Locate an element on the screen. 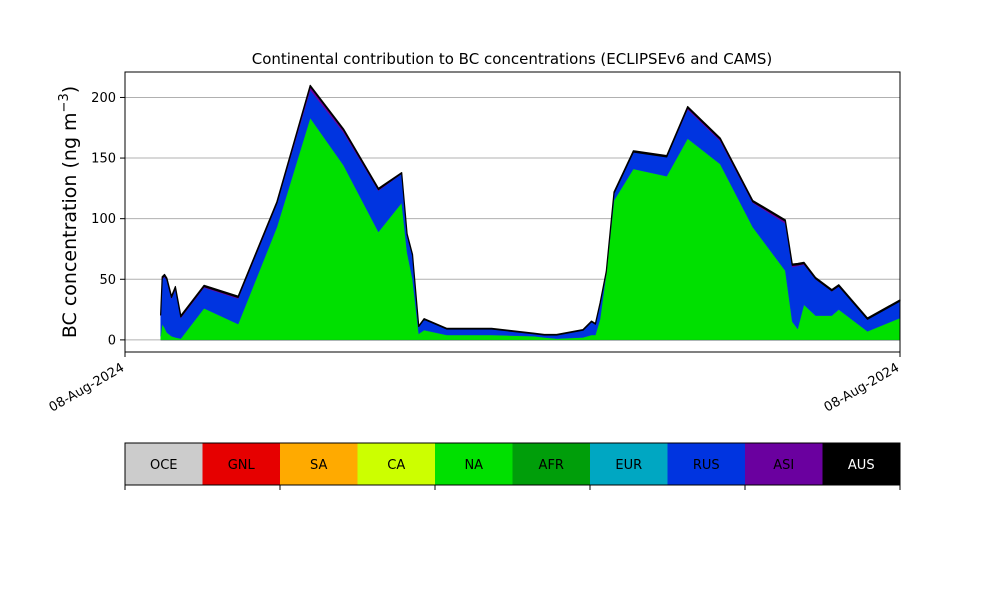 The height and width of the screenshot is (604, 1000). legend-swatch-na is located at coordinates (474, 464).